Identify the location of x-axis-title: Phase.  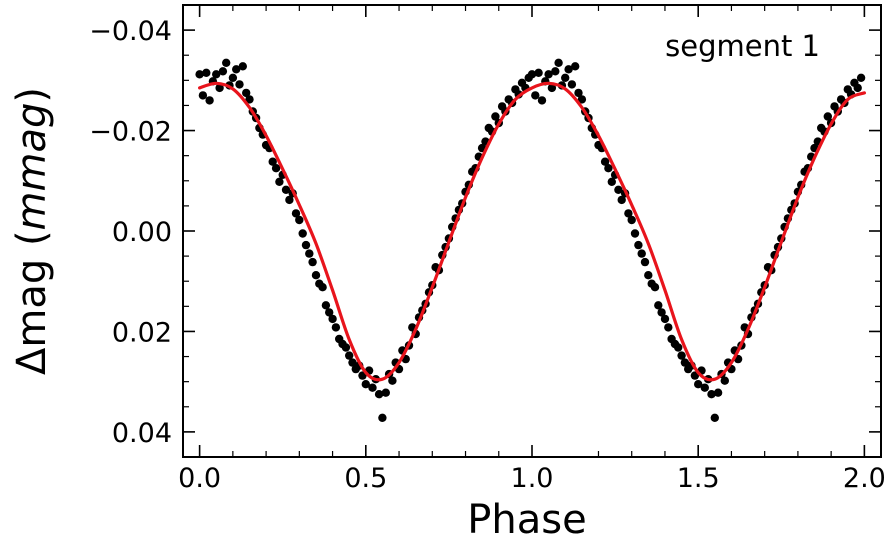
(526, 520).